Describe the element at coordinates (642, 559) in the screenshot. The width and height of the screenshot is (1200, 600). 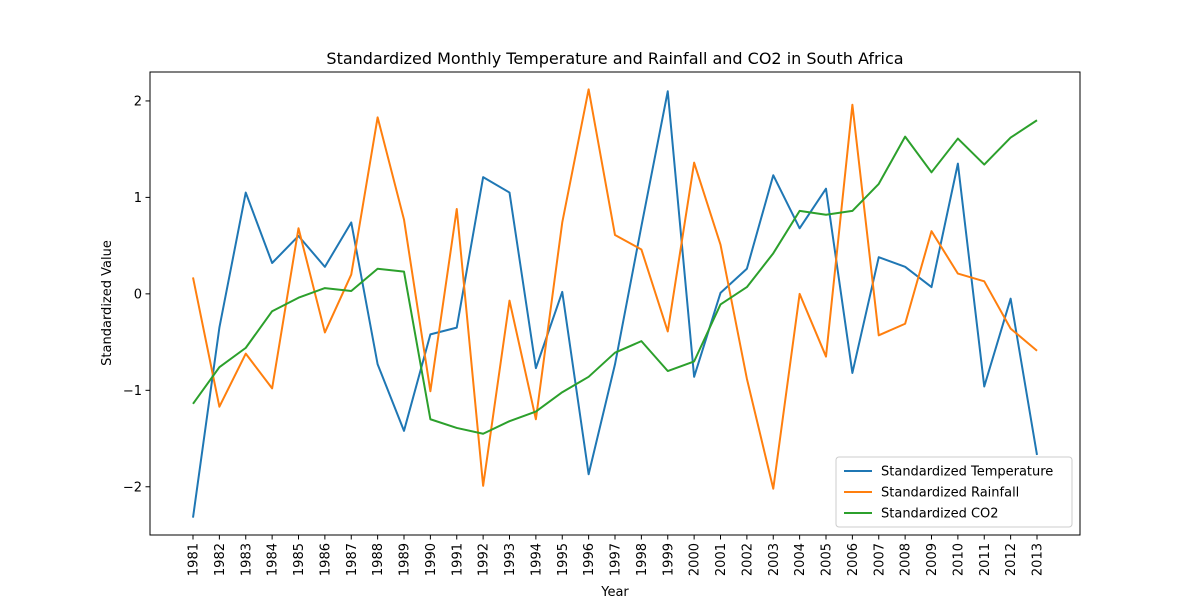
I see `x-tick-label: 1998` at that location.